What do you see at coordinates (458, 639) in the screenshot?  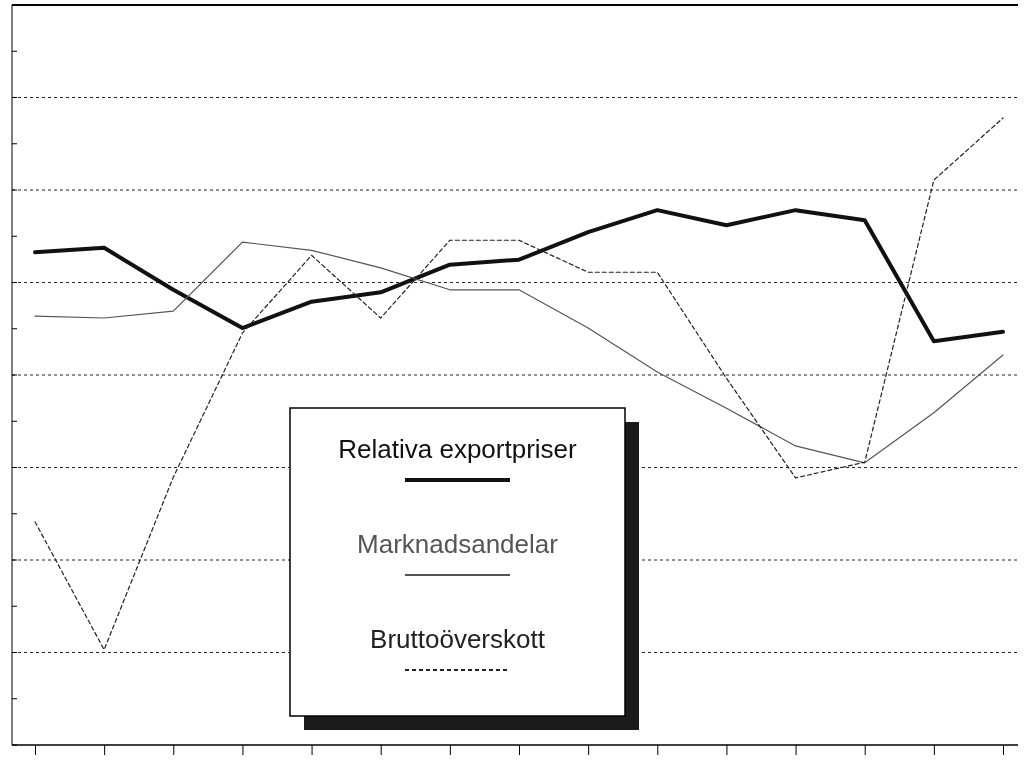 I see `text: Bruttoöverskott` at bounding box center [458, 639].